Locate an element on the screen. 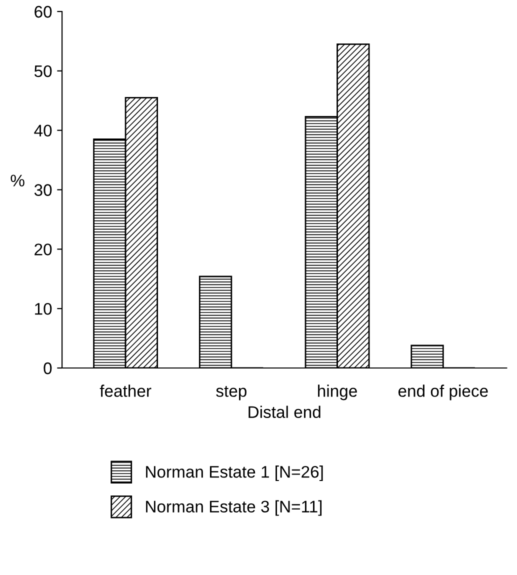 This screenshot has width=517, height=575. x-tick-label: feather is located at coordinates (126, 390).